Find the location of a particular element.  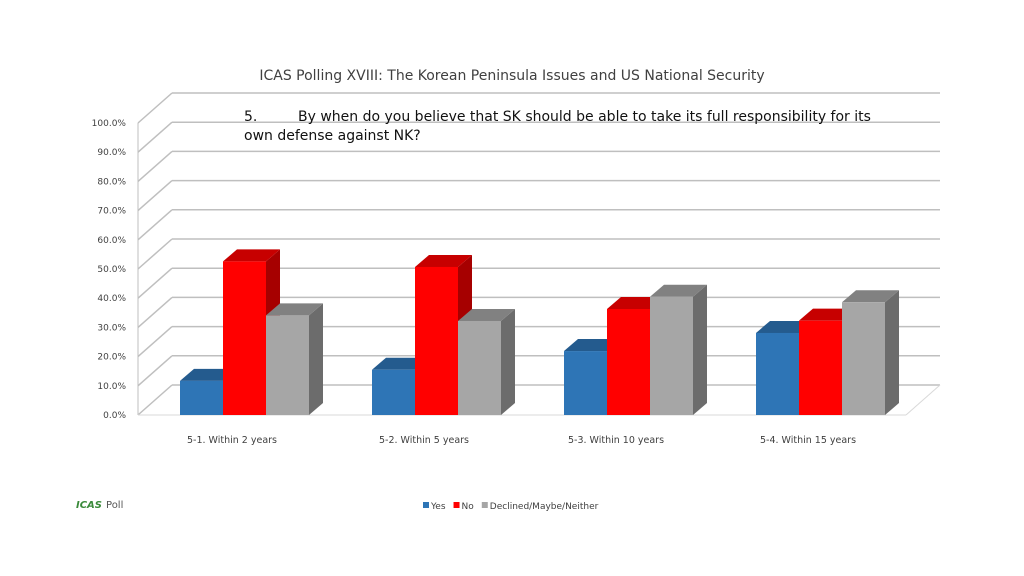

y-tick-label: 50.0% is located at coordinates (111, 270).